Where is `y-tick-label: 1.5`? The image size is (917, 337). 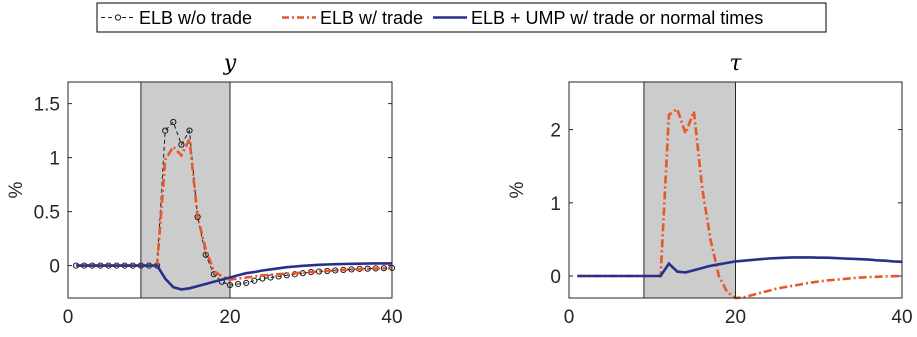 y-tick-label: 1.5 is located at coordinates (47, 105).